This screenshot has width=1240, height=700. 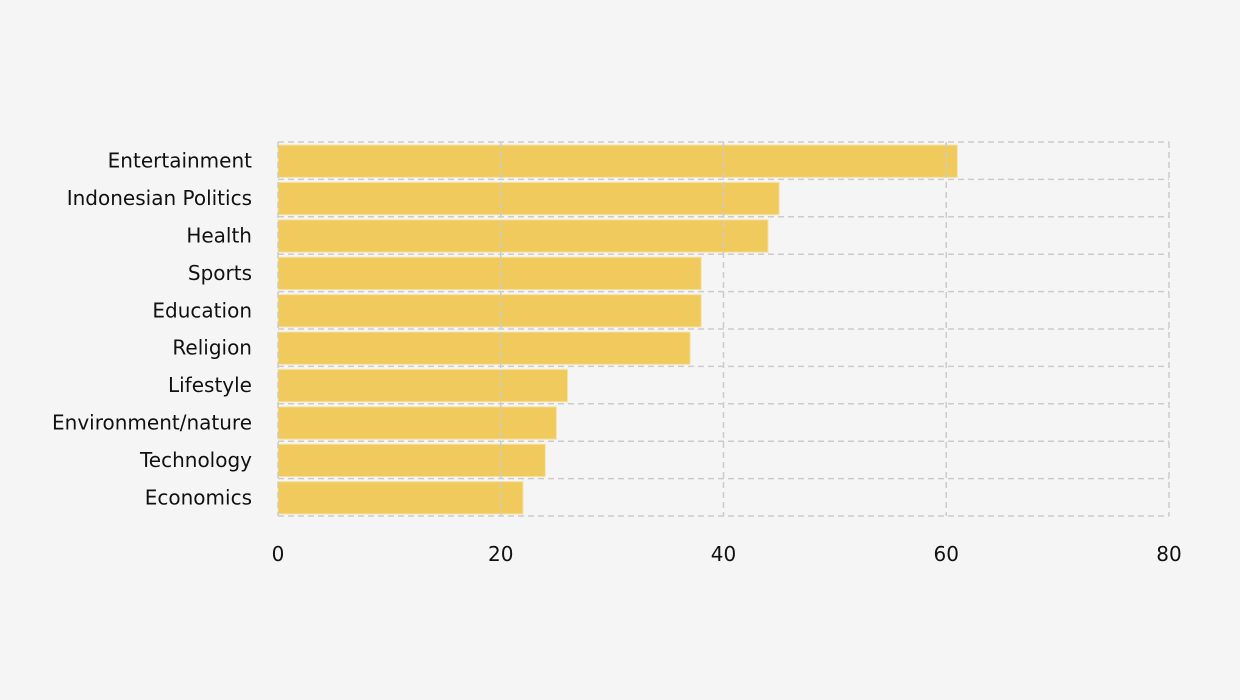 What do you see at coordinates (946, 554) in the screenshot?
I see `x-tick-label: 60` at bounding box center [946, 554].